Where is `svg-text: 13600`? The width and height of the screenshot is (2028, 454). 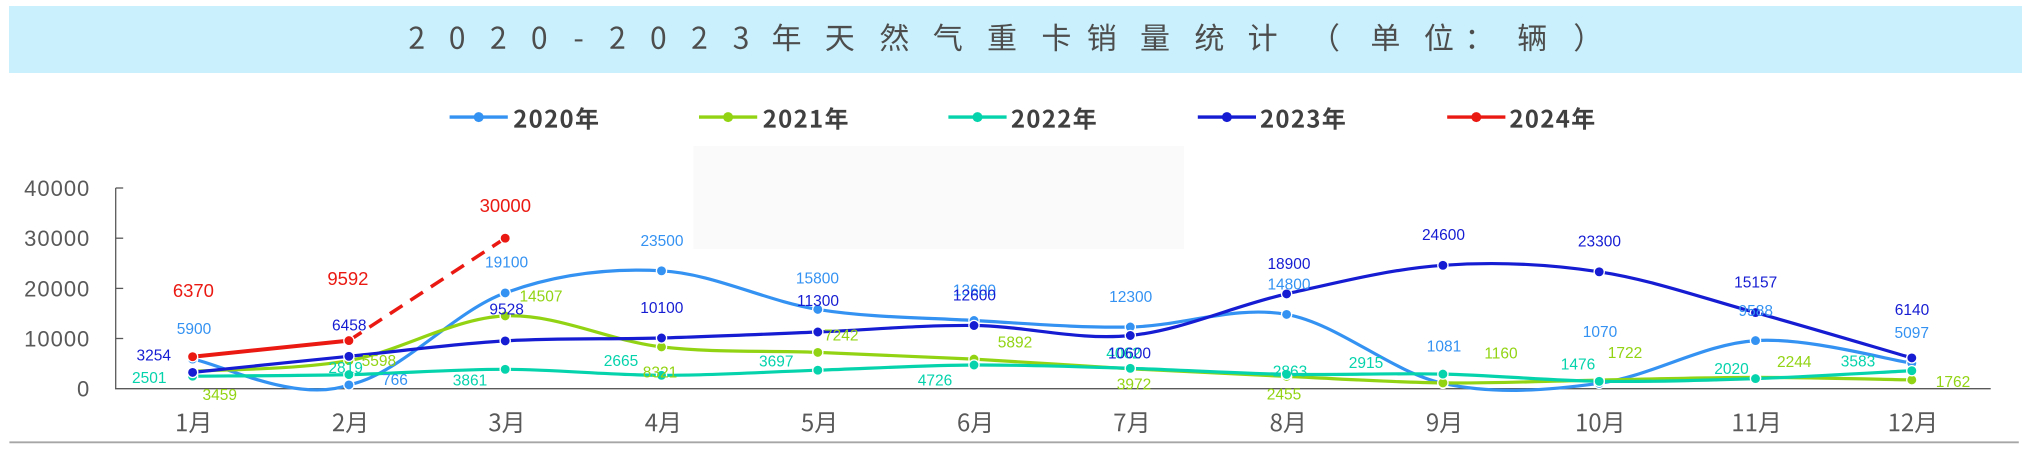 svg-text: 13600 is located at coordinates (974, 291).